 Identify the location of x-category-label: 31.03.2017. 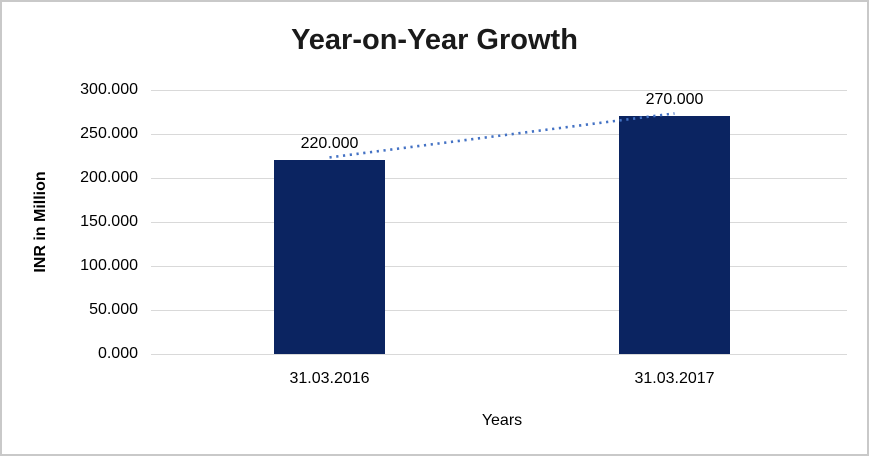
(674, 378).